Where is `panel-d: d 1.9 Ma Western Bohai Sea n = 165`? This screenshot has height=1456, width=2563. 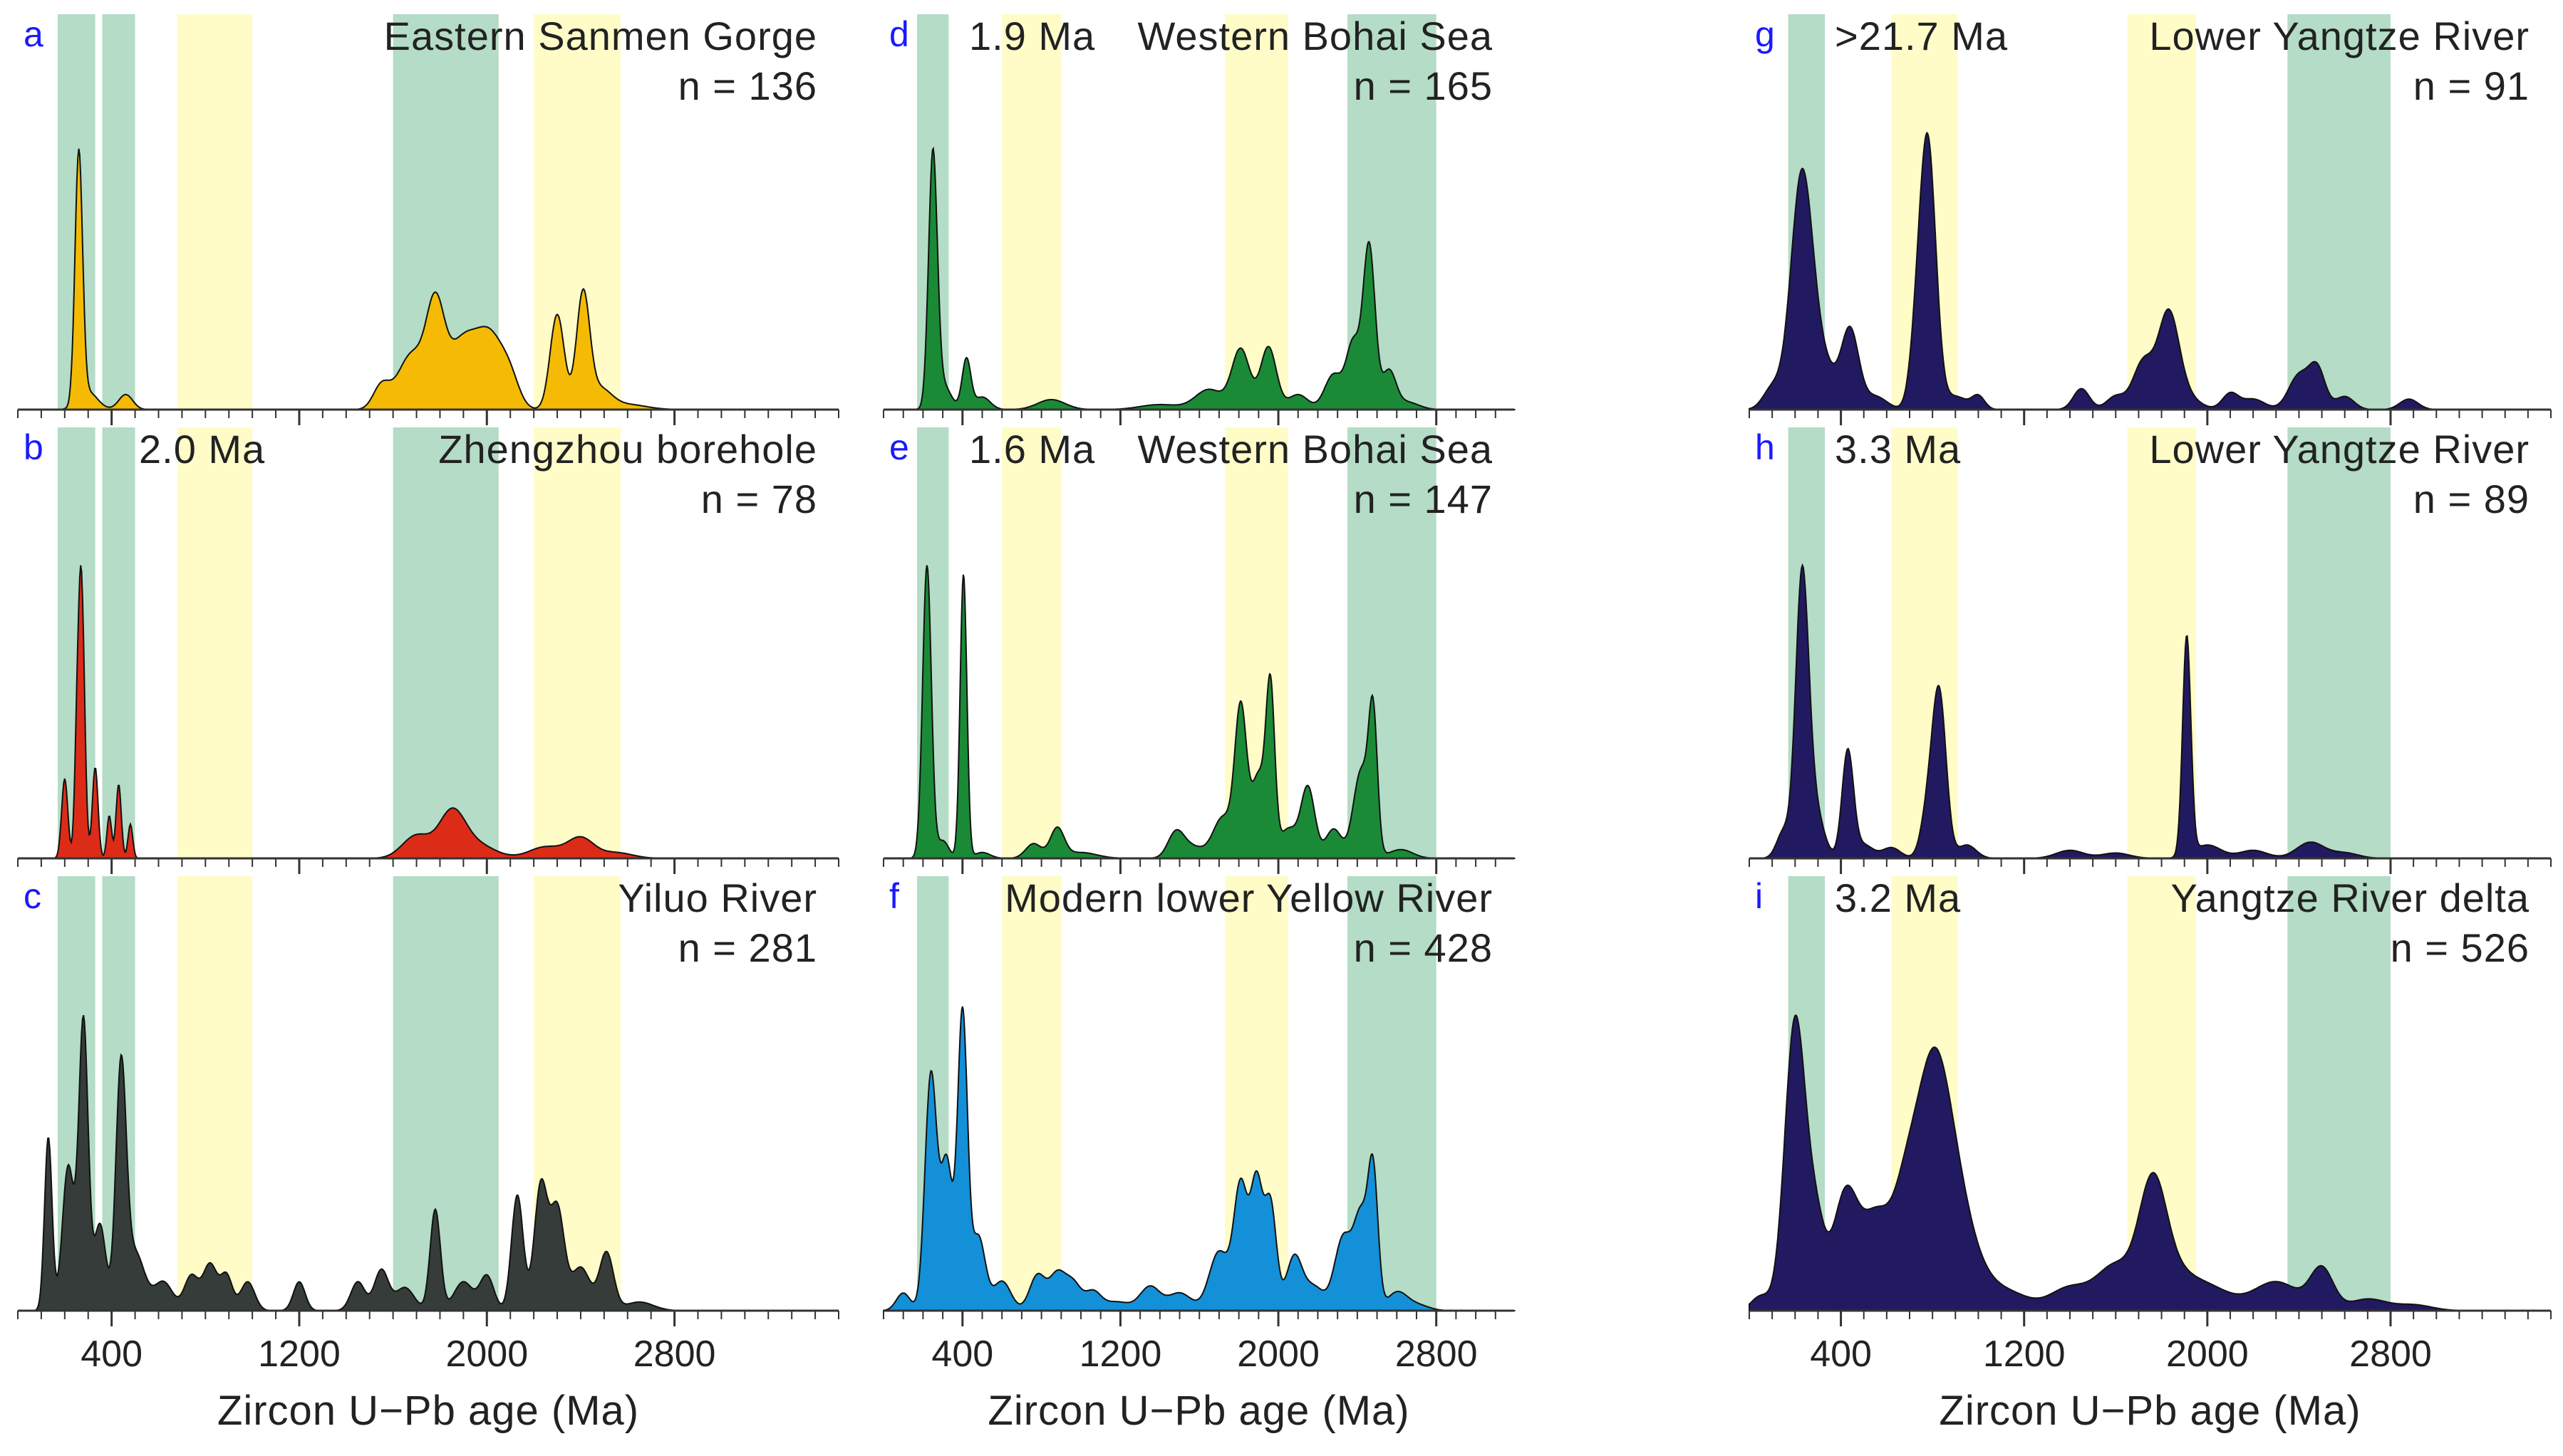
panel-d: d 1.9 Ma Western Bohai Sea n = 165 is located at coordinates (1199, 219).